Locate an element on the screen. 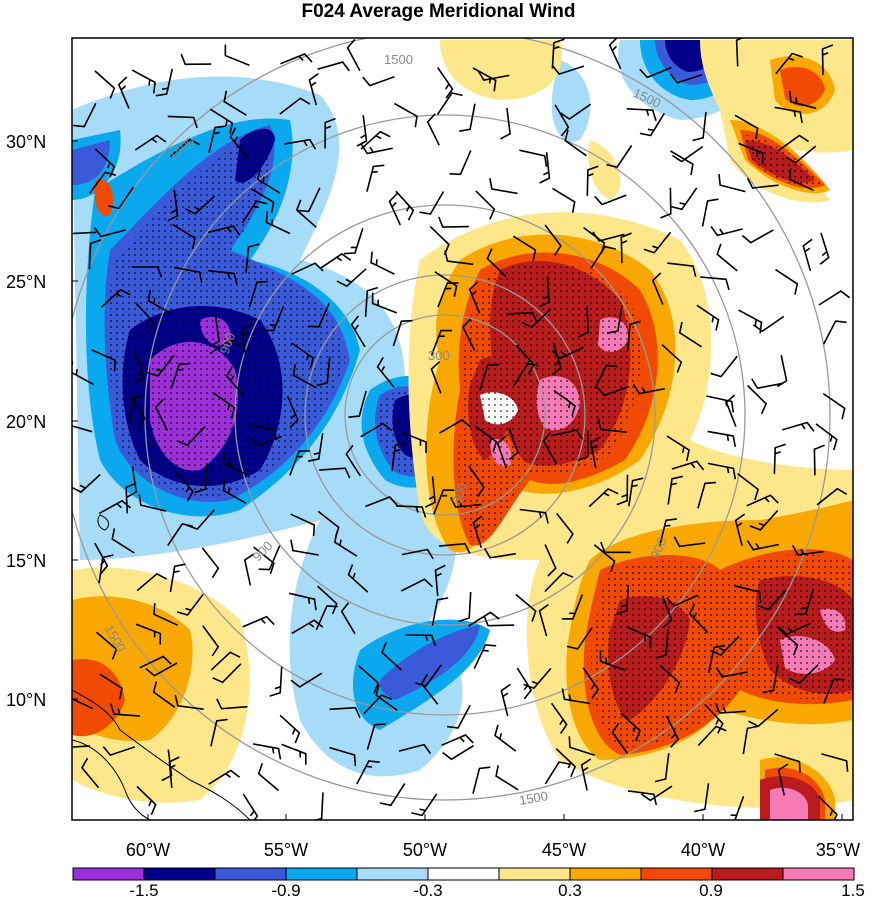  lon-label: 55°W is located at coordinates (286, 850).